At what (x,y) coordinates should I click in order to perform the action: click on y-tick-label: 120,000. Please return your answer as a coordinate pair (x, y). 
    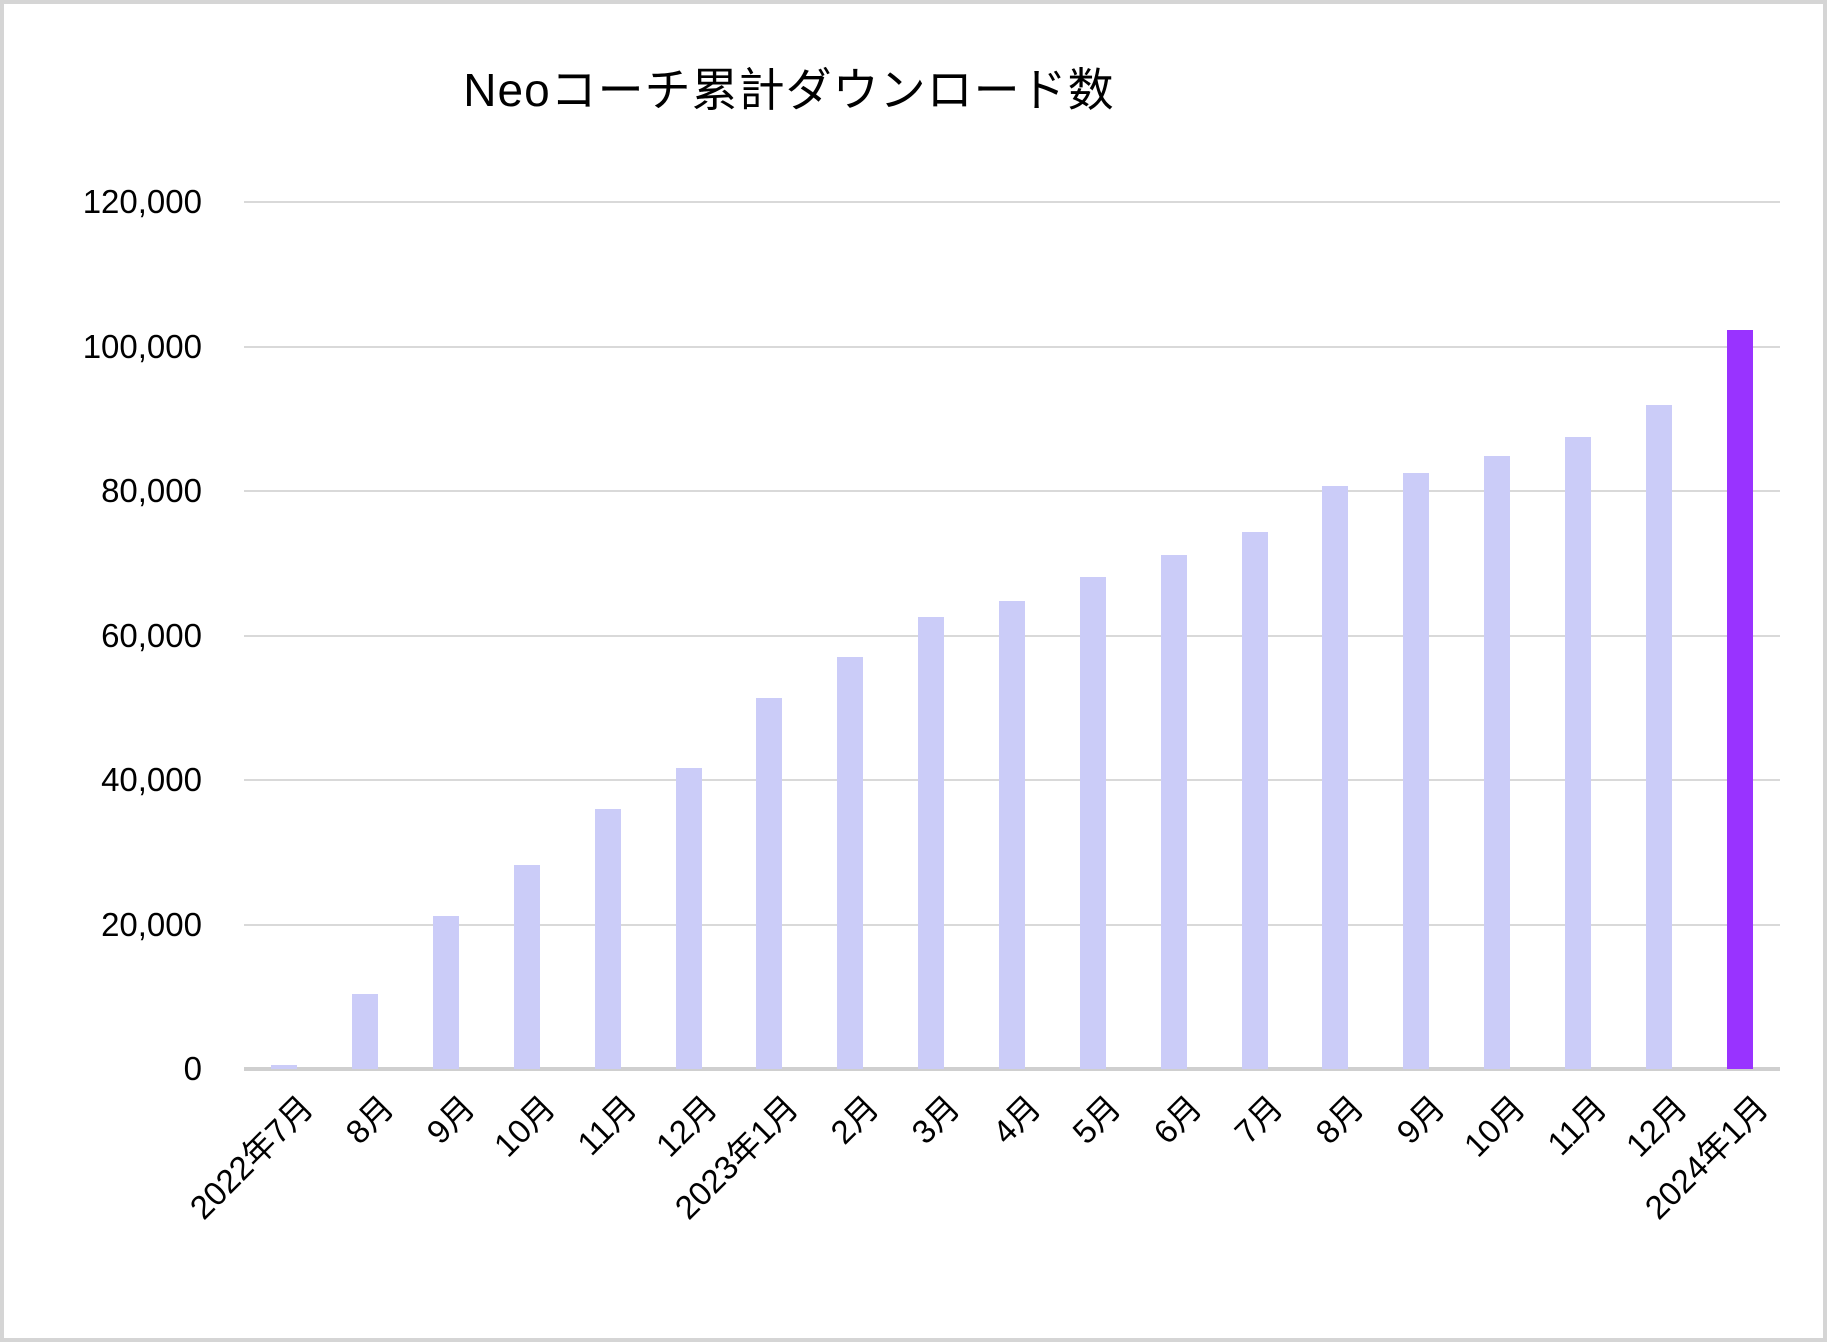
    Looking at the image, I should click on (142, 201).